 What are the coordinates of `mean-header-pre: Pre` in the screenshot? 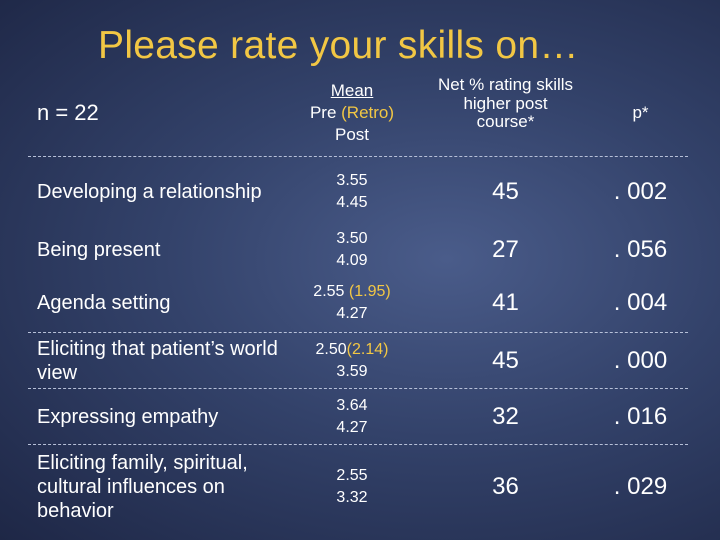 It's located at (325, 112).